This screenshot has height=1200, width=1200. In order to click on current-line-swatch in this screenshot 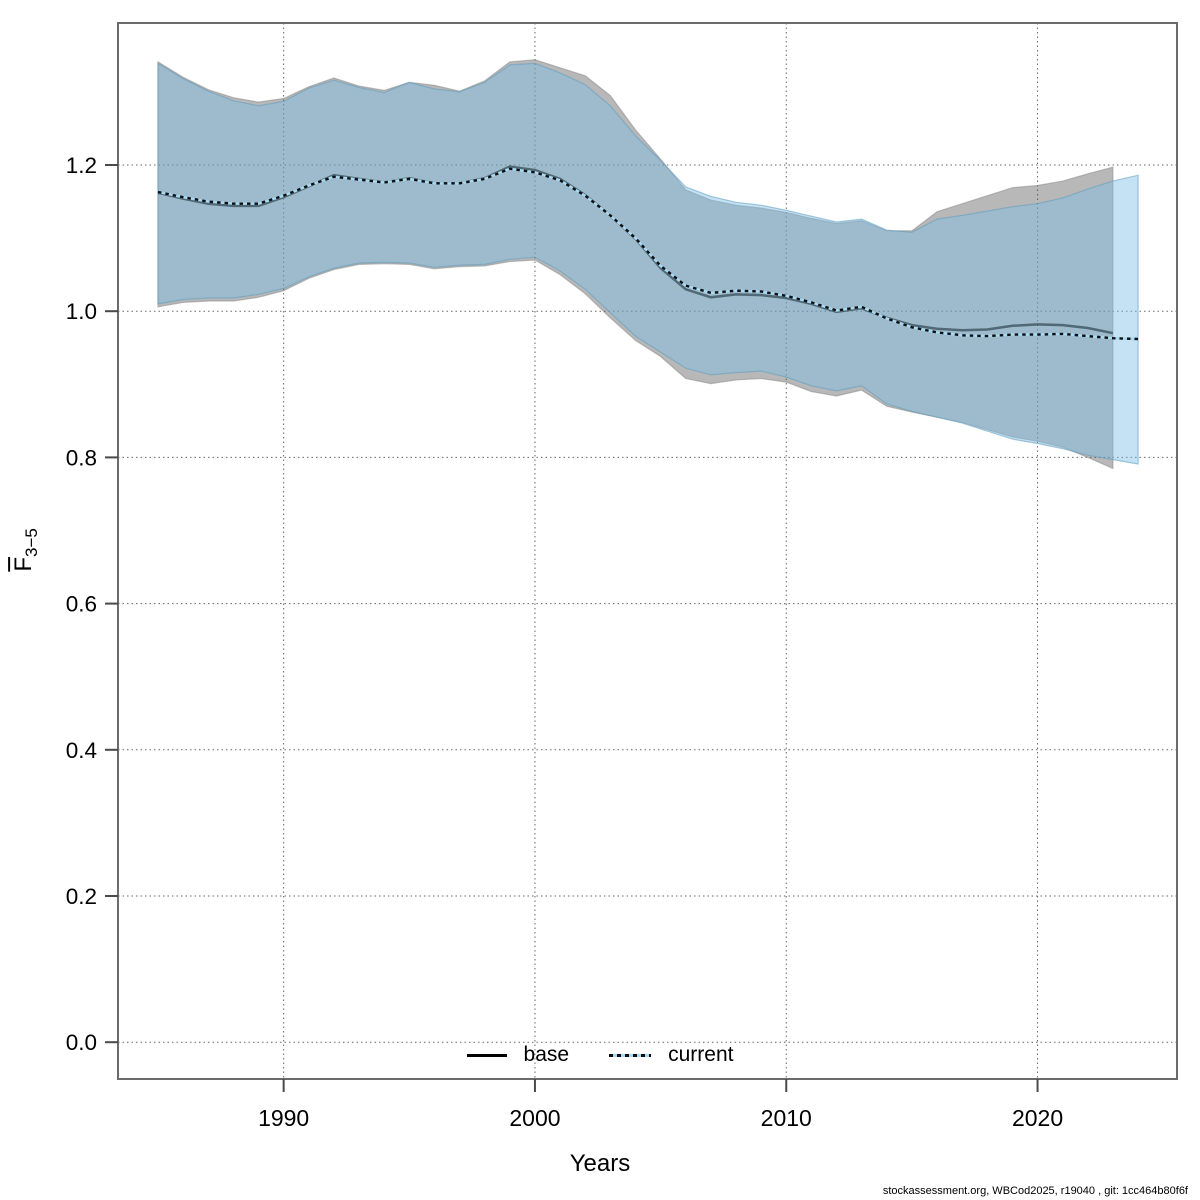, I will do `click(630, 1055)`.